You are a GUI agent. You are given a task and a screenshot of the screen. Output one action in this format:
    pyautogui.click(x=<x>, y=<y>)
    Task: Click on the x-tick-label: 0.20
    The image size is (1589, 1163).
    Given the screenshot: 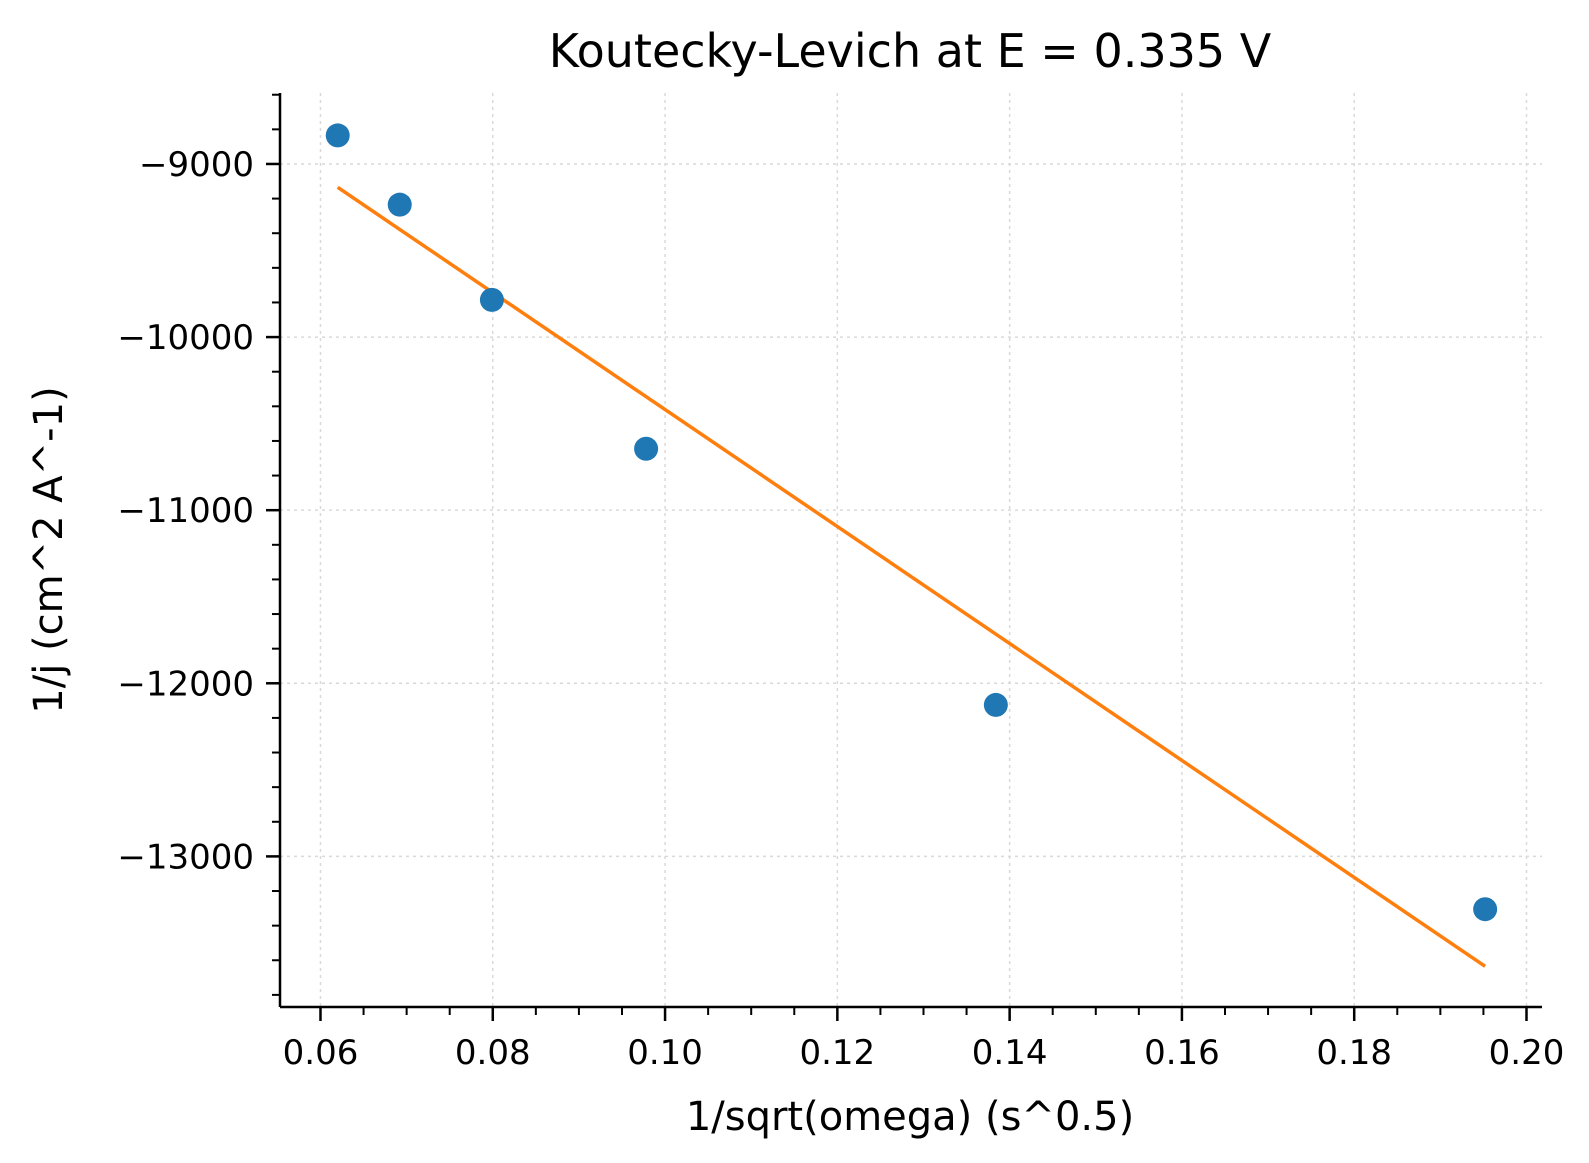 What is the action you would take?
    pyautogui.click(x=1527, y=1053)
    